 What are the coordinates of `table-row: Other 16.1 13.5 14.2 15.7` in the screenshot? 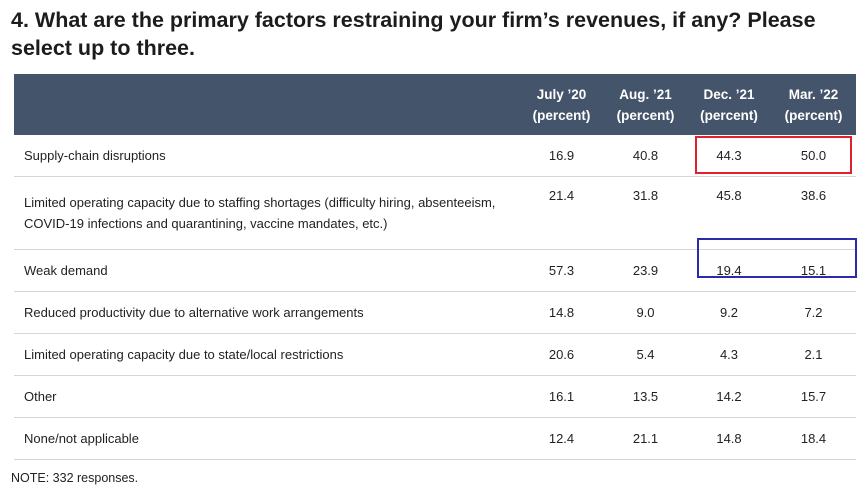 It's located at (435, 396).